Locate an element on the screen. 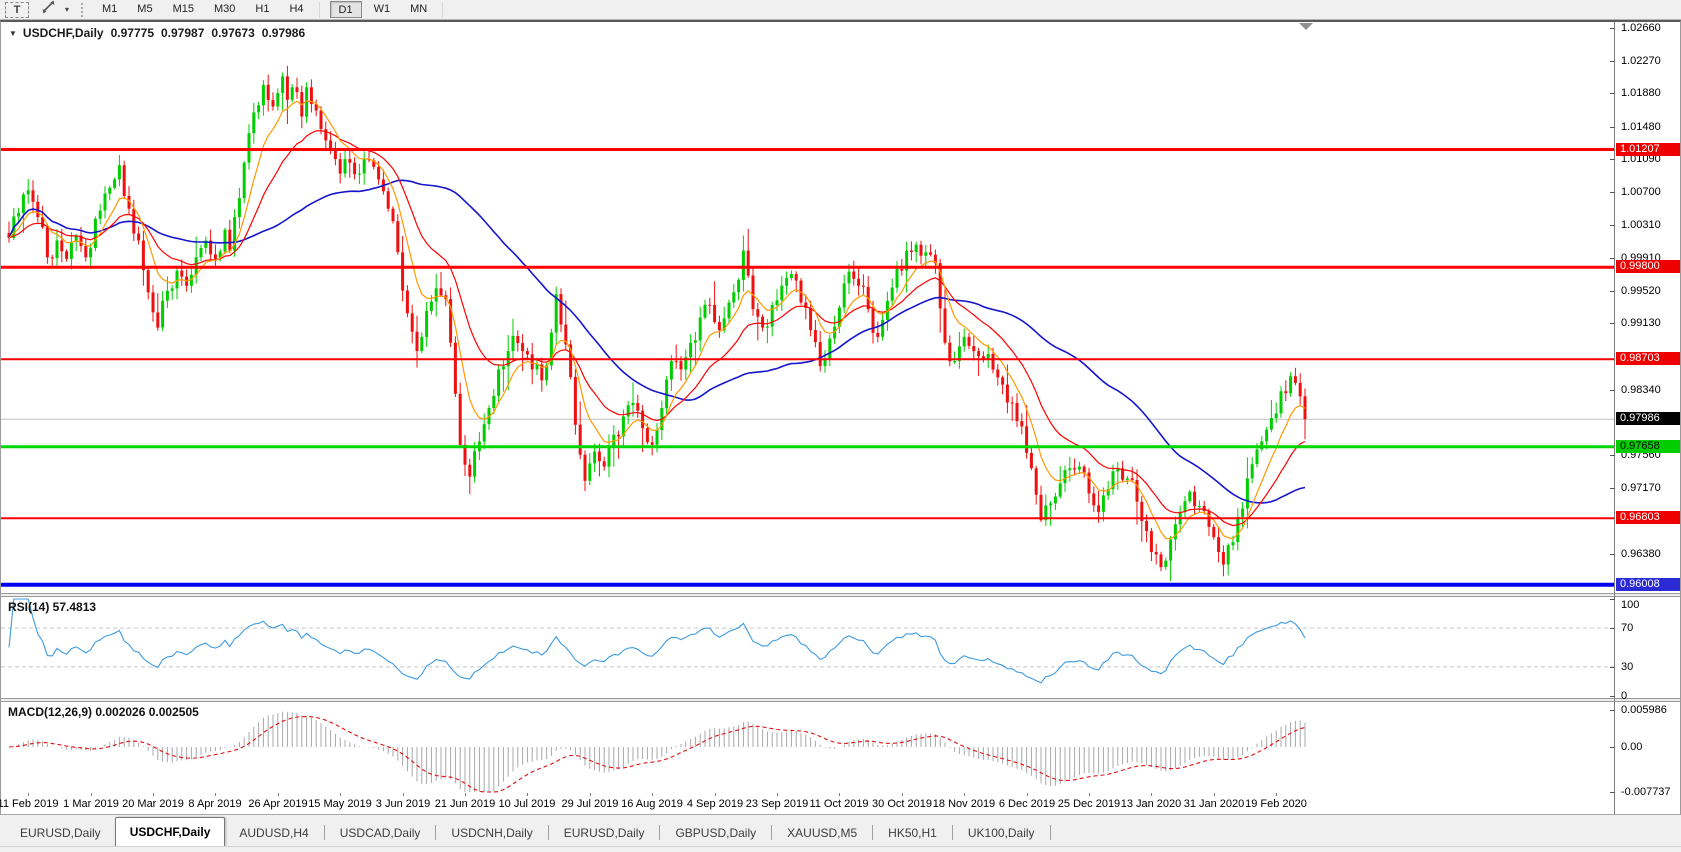 The height and width of the screenshot is (852, 1681). chart-symbol-label: USDCHF,Daily is located at coordinates (63, 33).